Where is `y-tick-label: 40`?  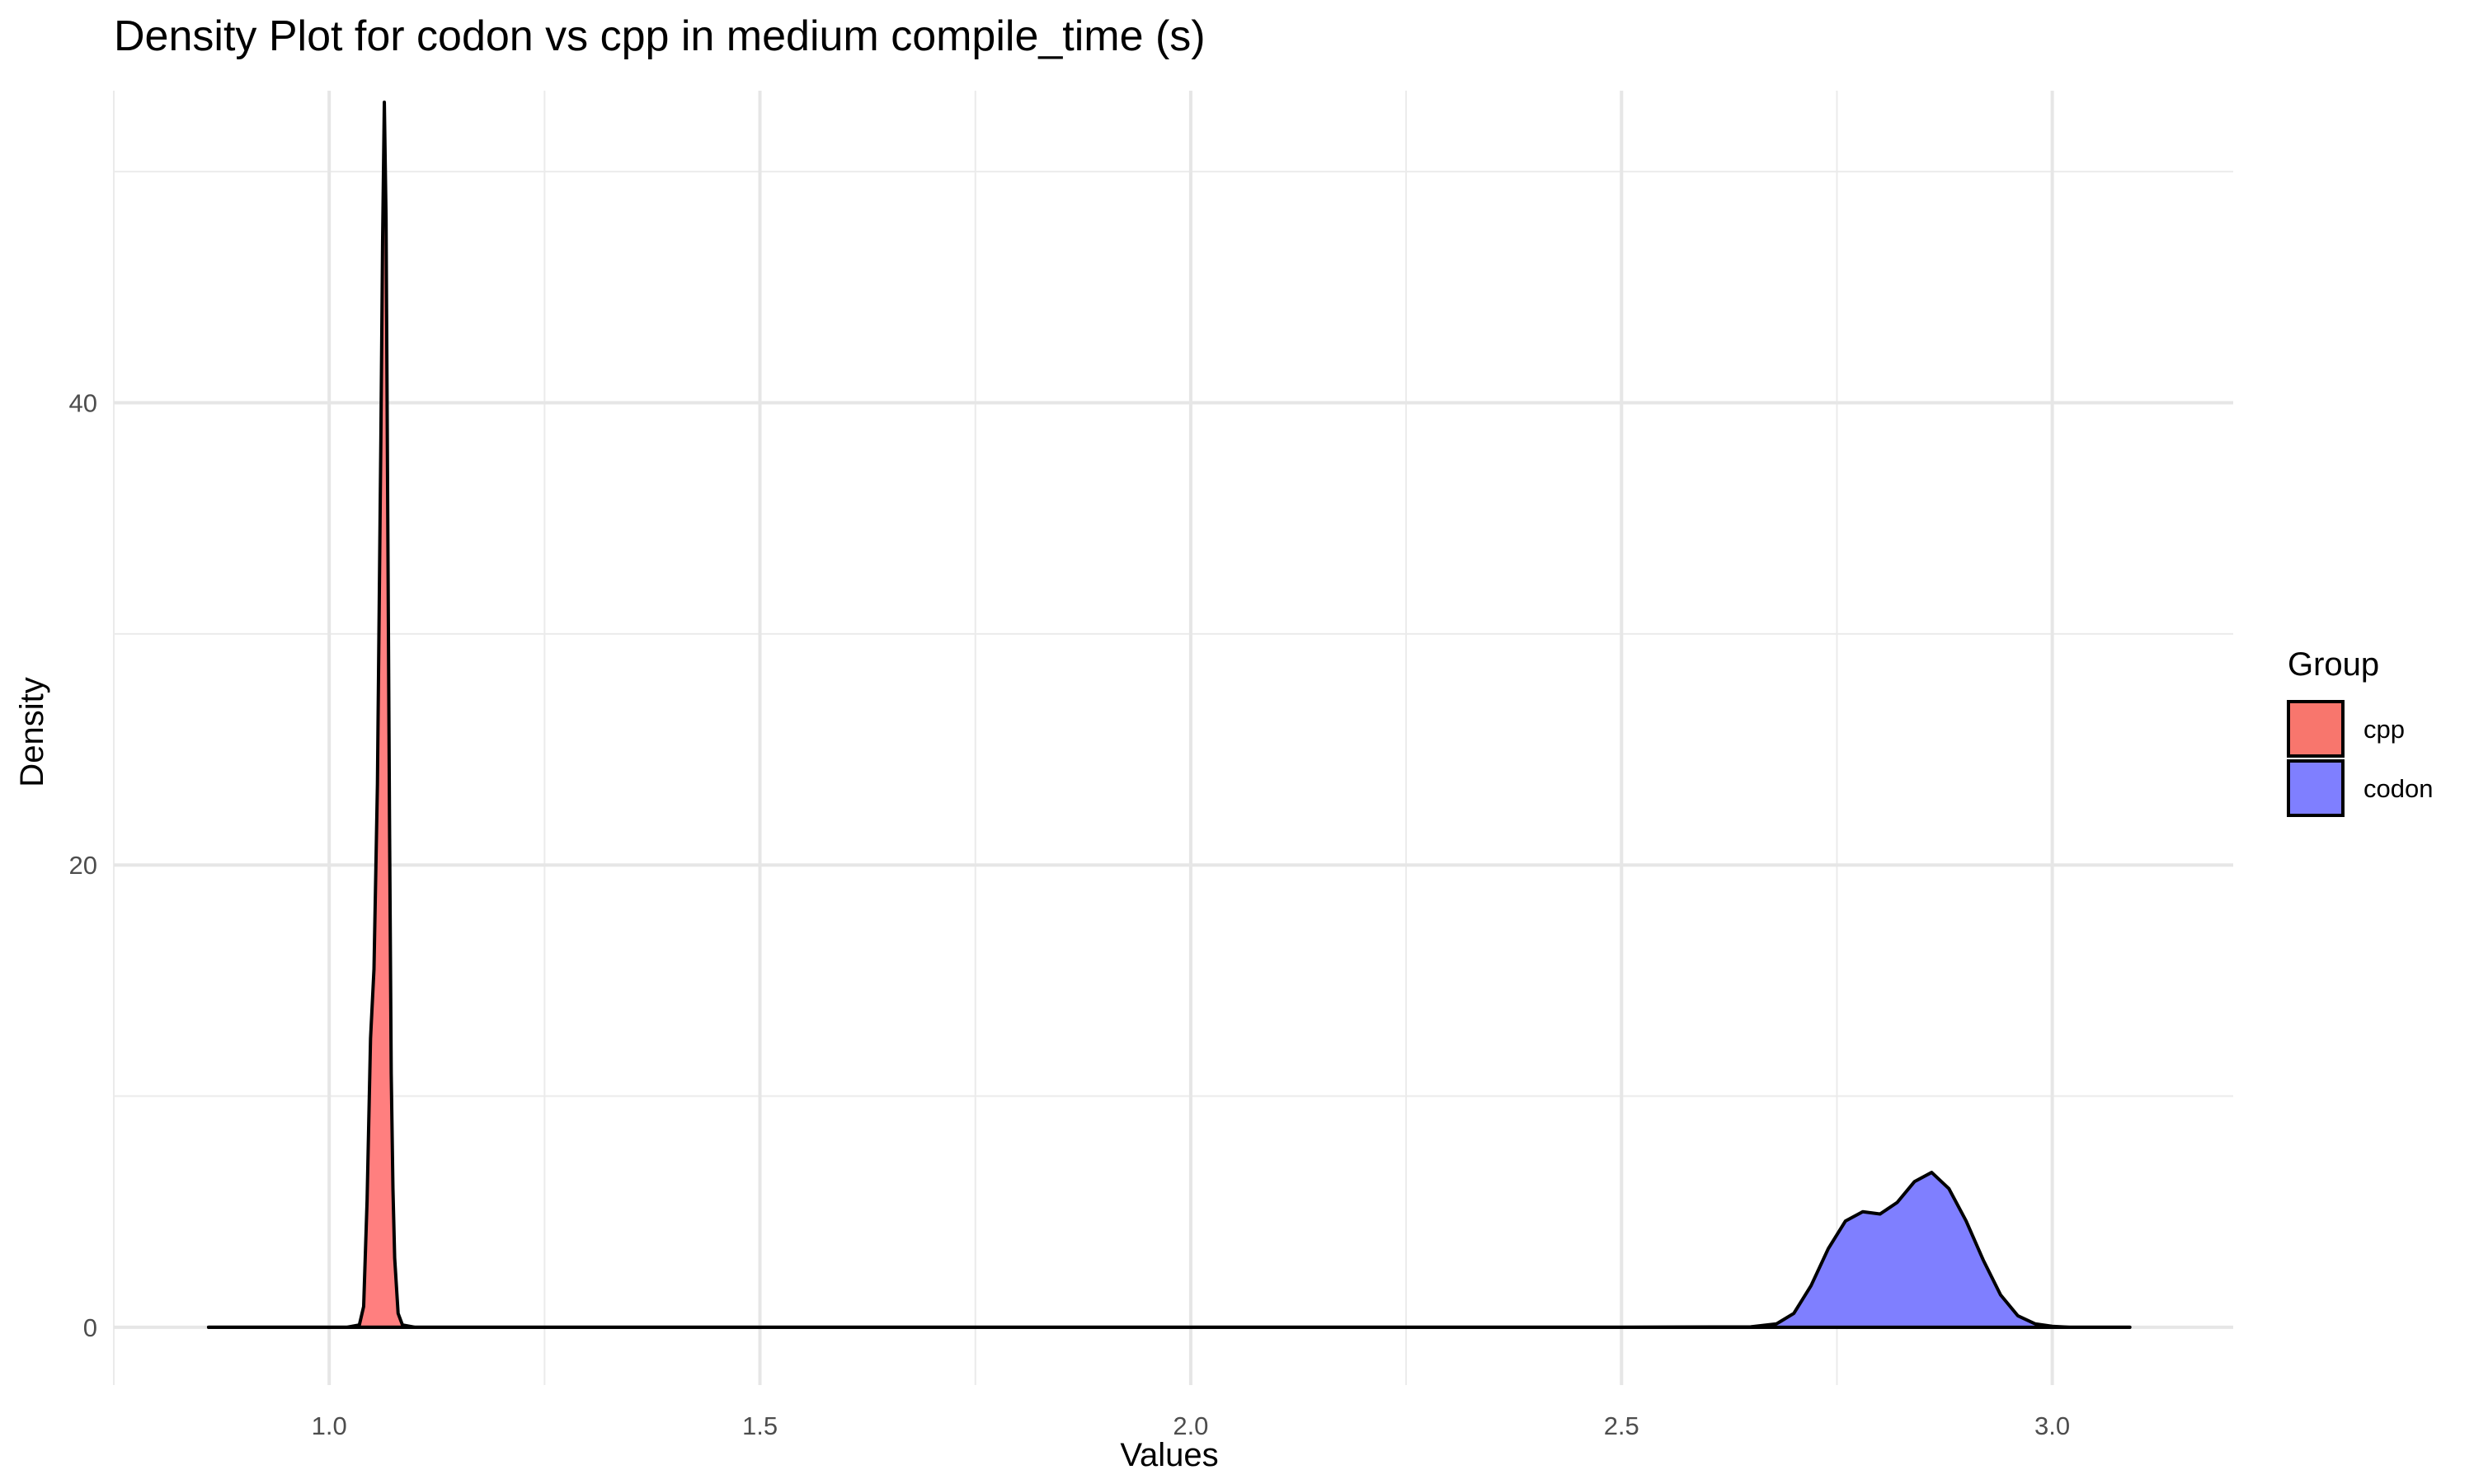 y-tick-label: 40 is located at coordinates (83, 402).